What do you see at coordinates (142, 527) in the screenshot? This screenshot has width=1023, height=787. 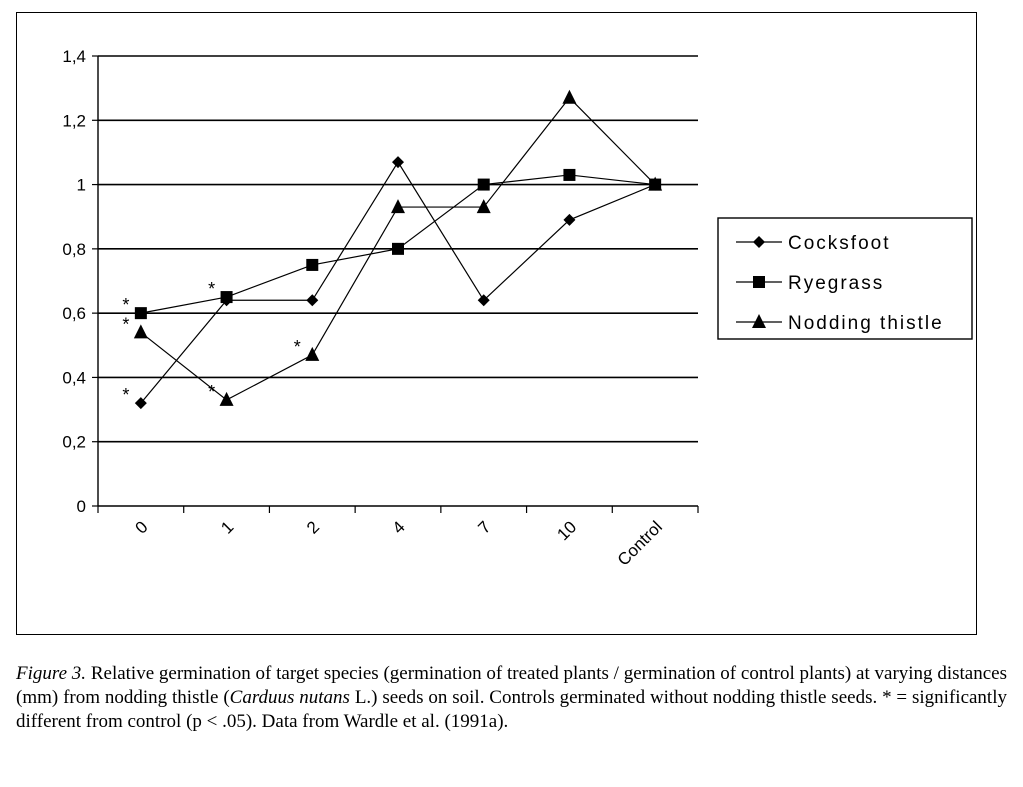 I see `x-tick-label: 0` at bounding box center [142, 527].